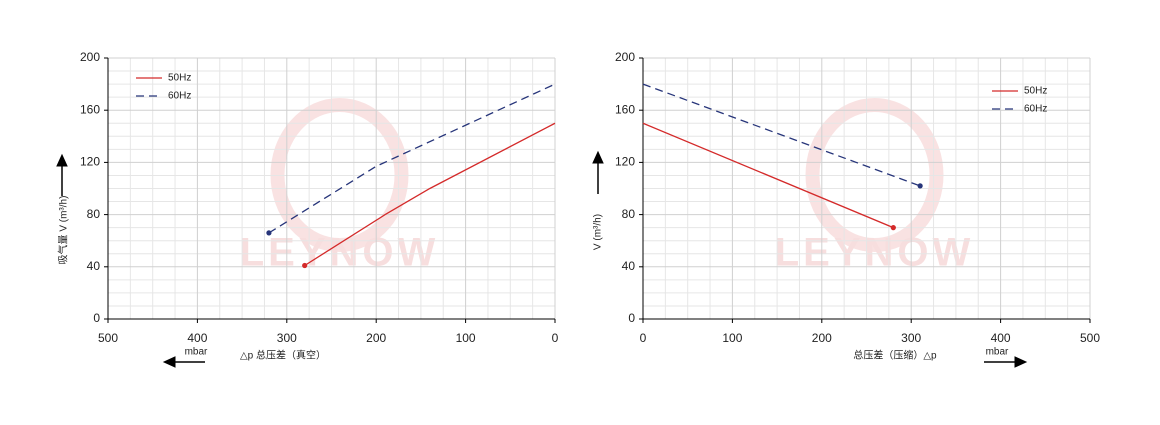 The height and width of the screenshot is (425, 1160). Describe the element at coordinates (63, 230) in the screenshot. I see `y-axis-label: 吸气量 V (m³/h)` at that location.